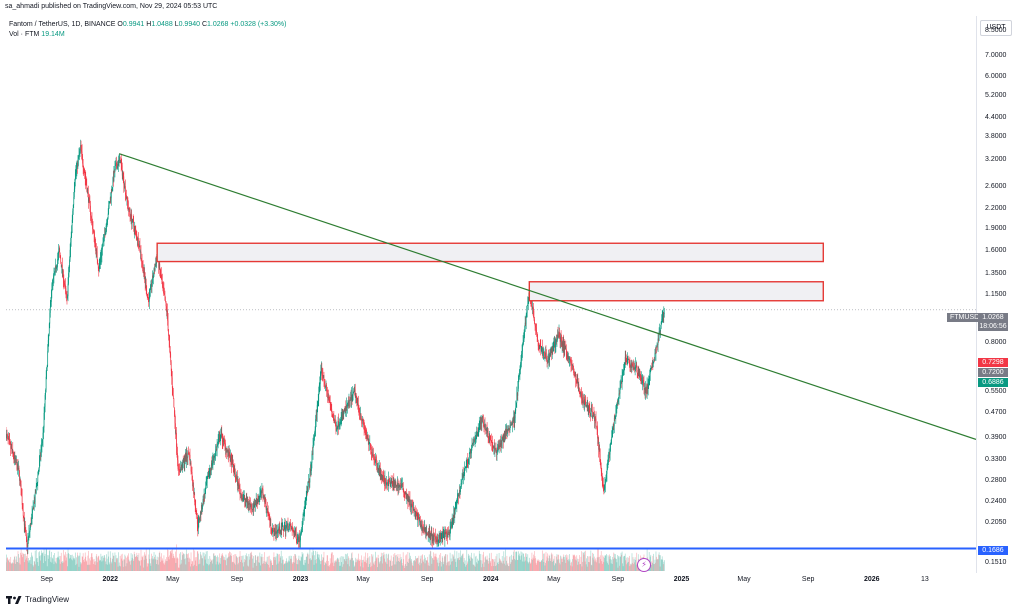 The height and width of the screenshot is (611, 1024). Describe the element at coordinates (996, 28) in the screenshot. I see `currency-selector: USDT` at that location.